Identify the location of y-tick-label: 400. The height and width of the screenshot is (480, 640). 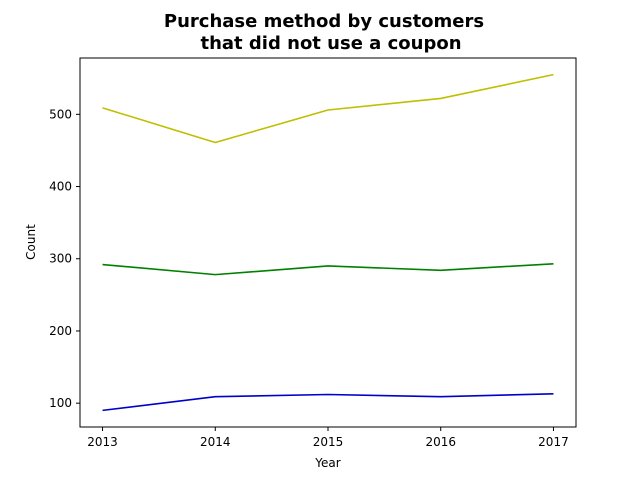
(60, 187).